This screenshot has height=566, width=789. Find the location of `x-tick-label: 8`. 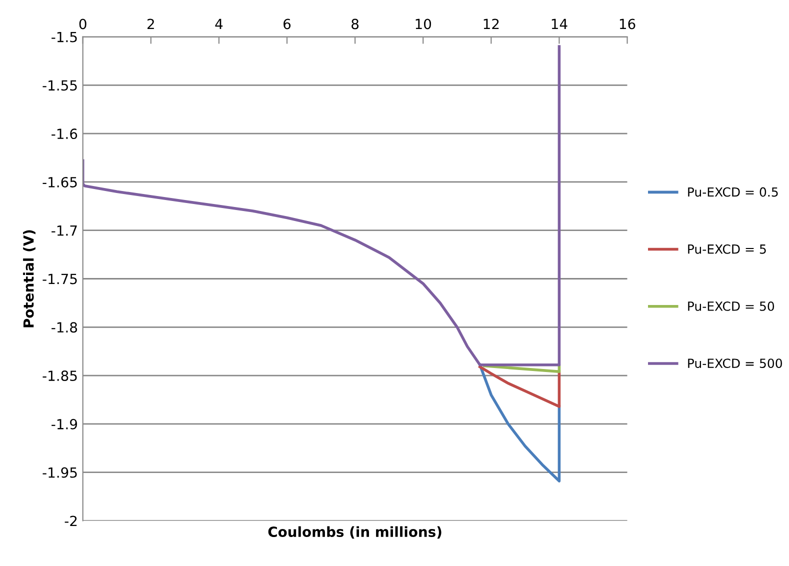

x-tick-label: 8 is located at coordinates (355, 24).